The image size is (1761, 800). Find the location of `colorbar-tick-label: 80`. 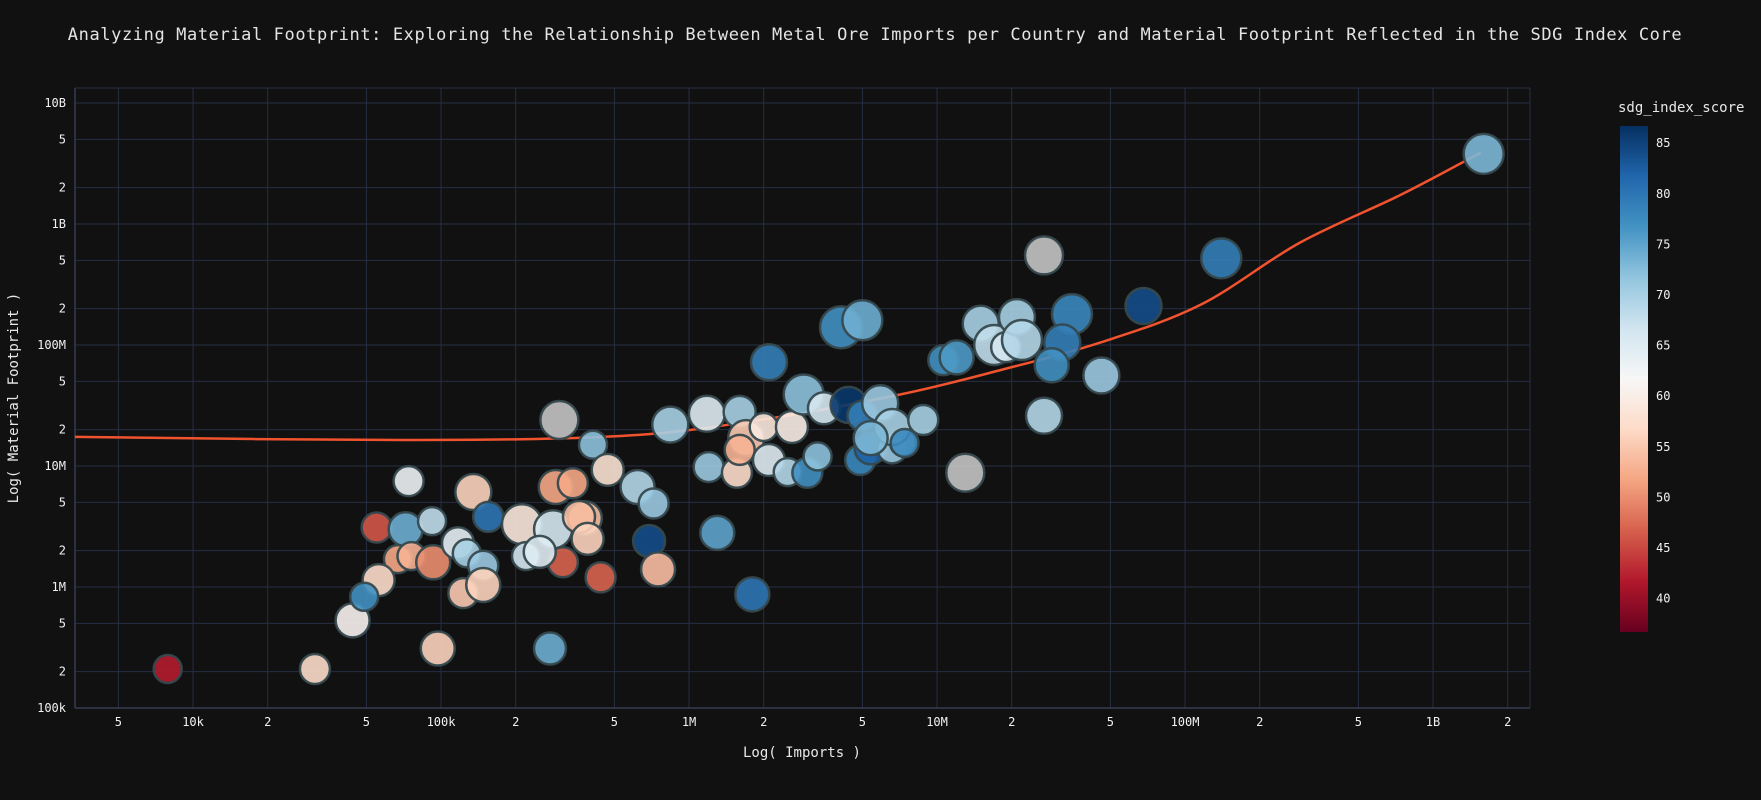

colorbar-tick-label: 80 is located at coordinates (1663, 194).